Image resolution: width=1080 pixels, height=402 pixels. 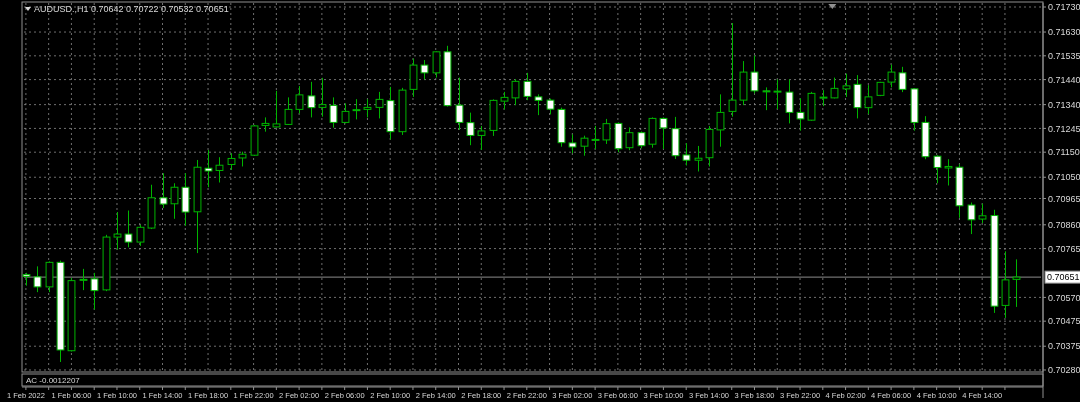 I want to click on text: AC -0.0012207, so click(x=53, y=380).